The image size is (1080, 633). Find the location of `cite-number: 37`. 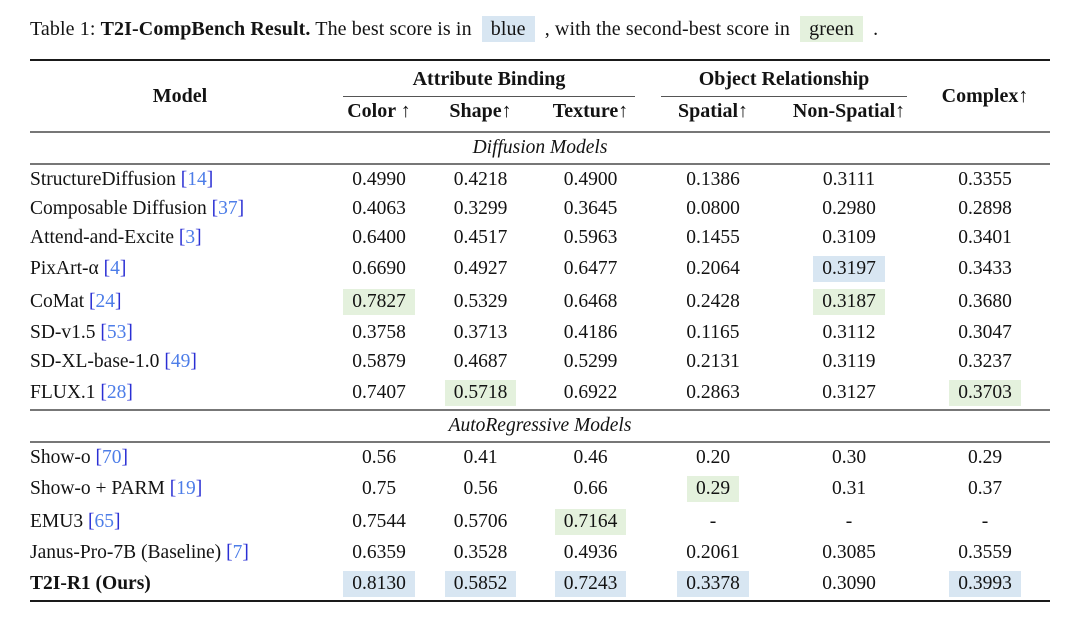

cite-number: 37 is located at coordinates (228, 208).